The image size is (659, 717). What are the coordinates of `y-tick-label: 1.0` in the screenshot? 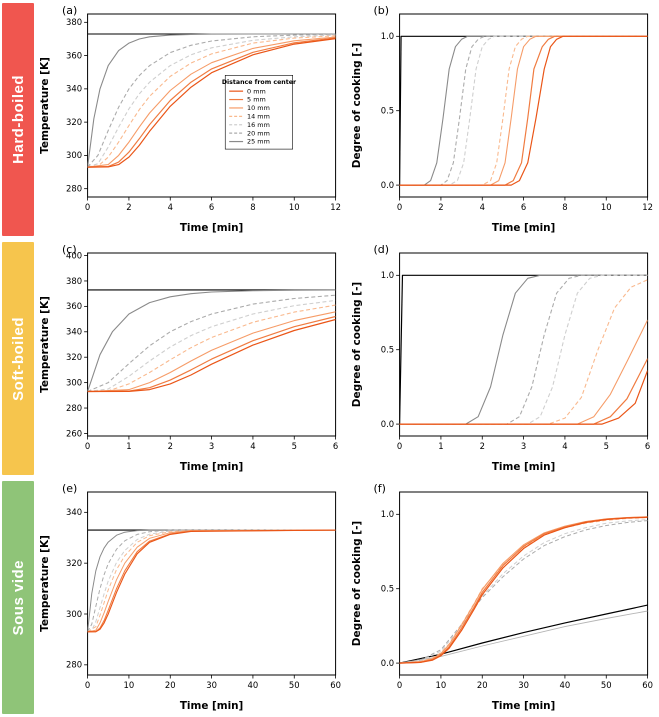 It's located at (386, 275).